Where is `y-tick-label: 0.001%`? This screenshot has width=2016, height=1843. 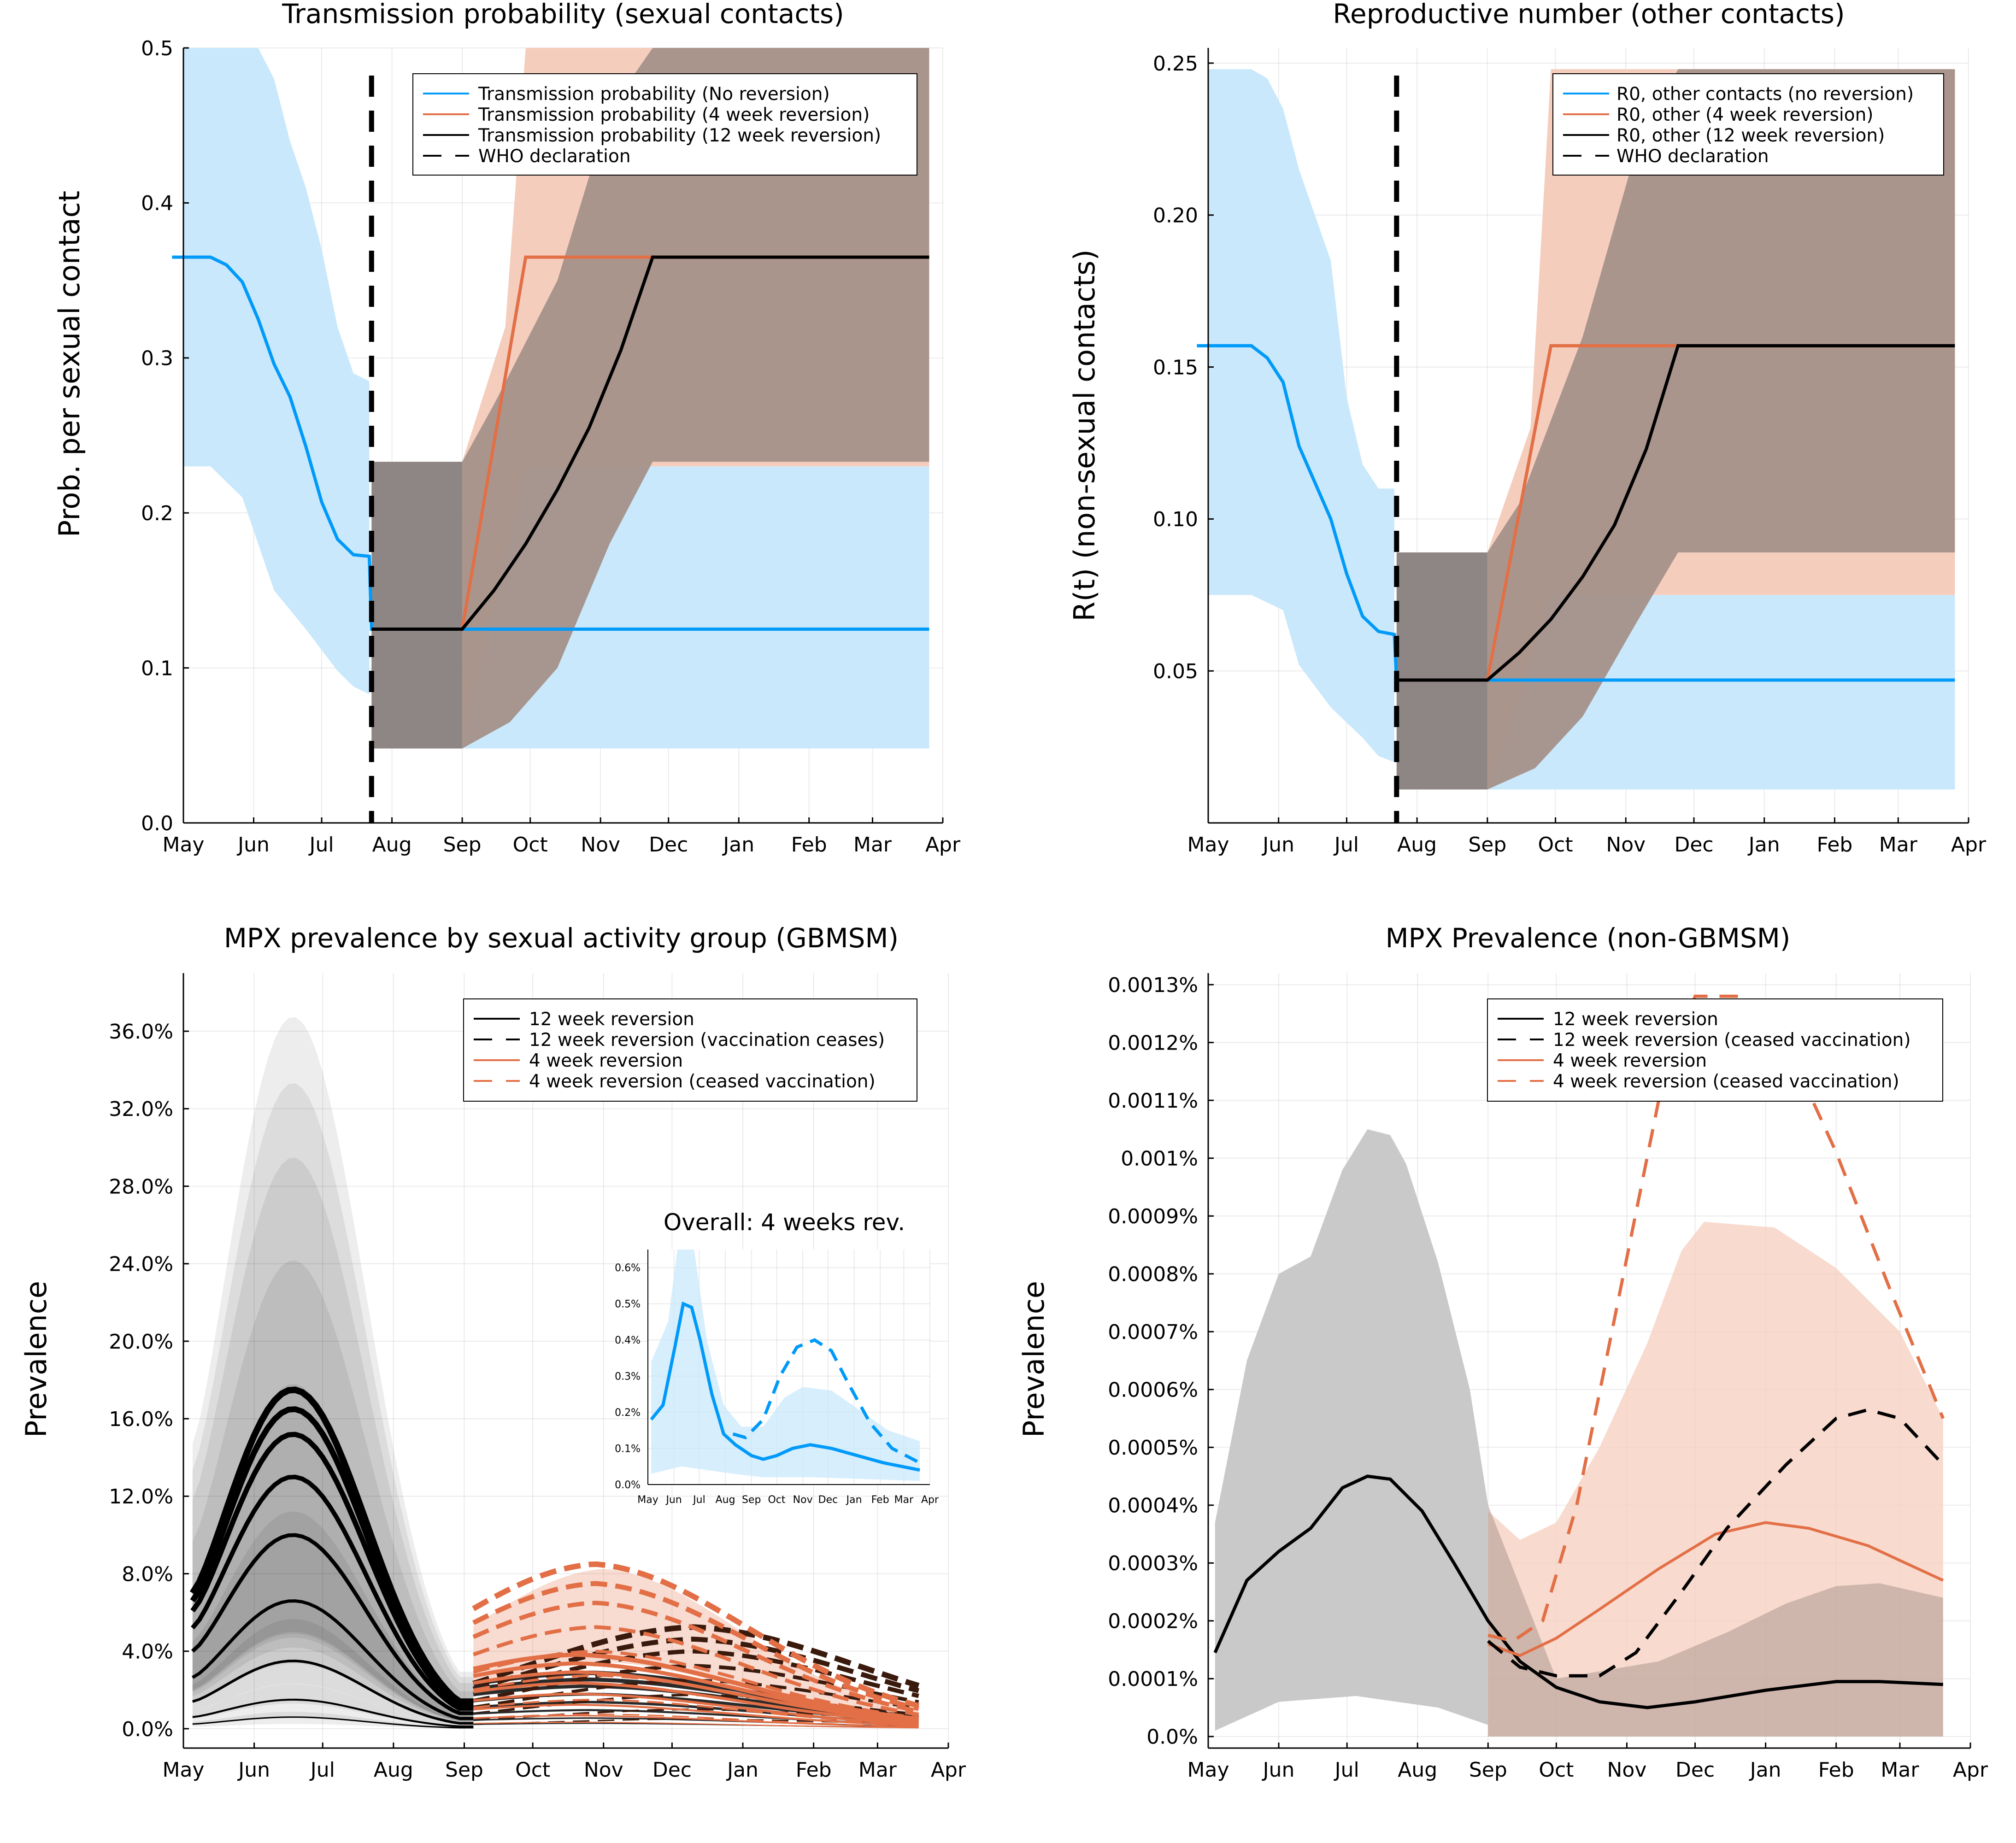 y-tick-label: 0.001% is located at coordinates (1159, 1159).